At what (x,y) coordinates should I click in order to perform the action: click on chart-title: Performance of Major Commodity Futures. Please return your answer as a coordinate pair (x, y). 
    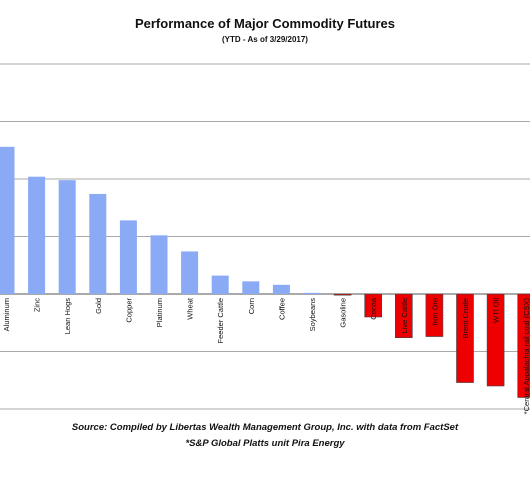
    Looking at the image, I should click on (265, 23).